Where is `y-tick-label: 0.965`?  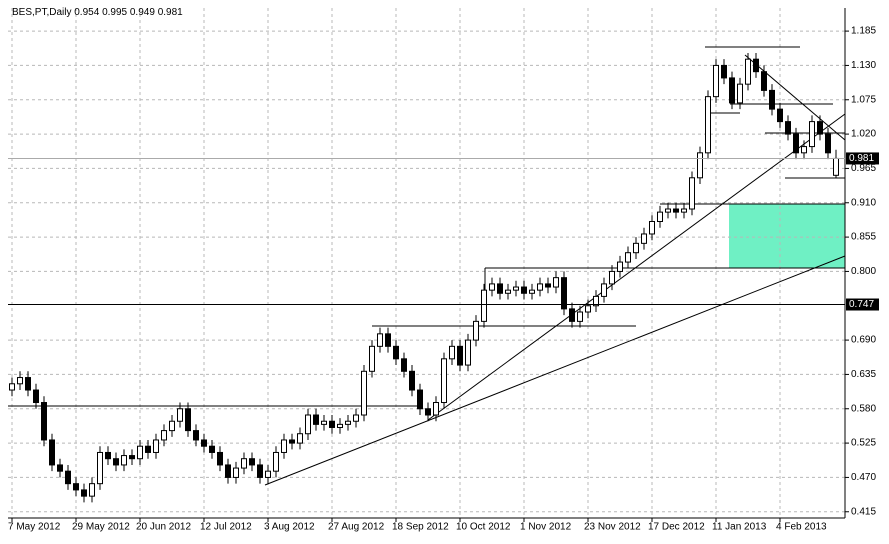
y-tick-label: 0.965 is located at coordinates (863, 168).